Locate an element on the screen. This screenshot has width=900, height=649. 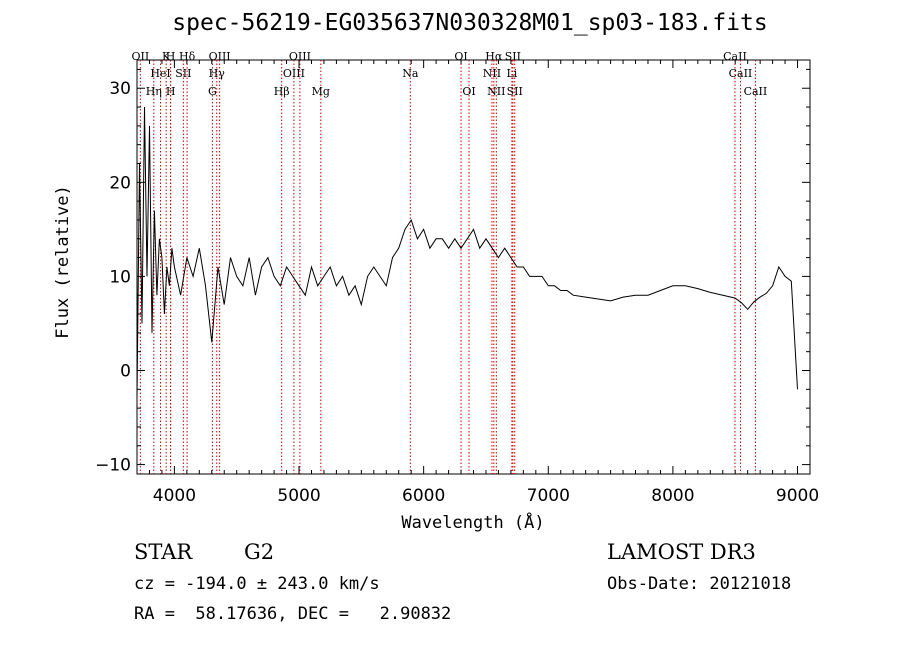
object-subclass: G2 is located at coordinates (259, 552).